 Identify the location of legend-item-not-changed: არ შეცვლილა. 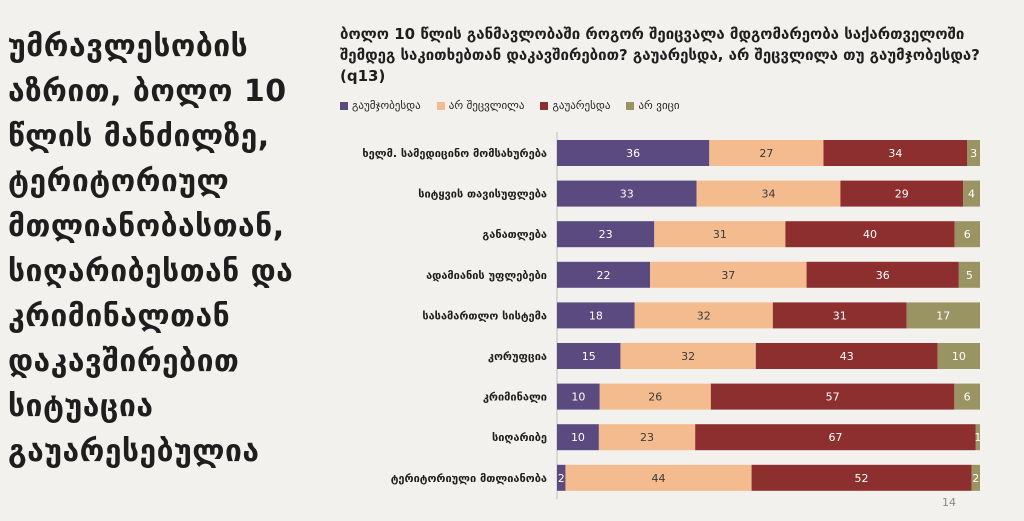
(480, 105).